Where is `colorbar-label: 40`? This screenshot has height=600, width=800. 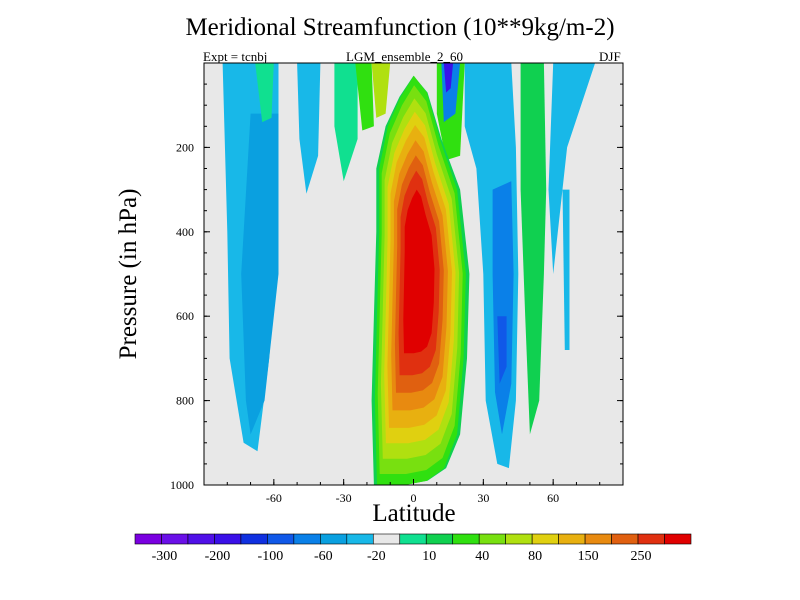
colorbar-label: 40 is located at coordinates (482, 556).